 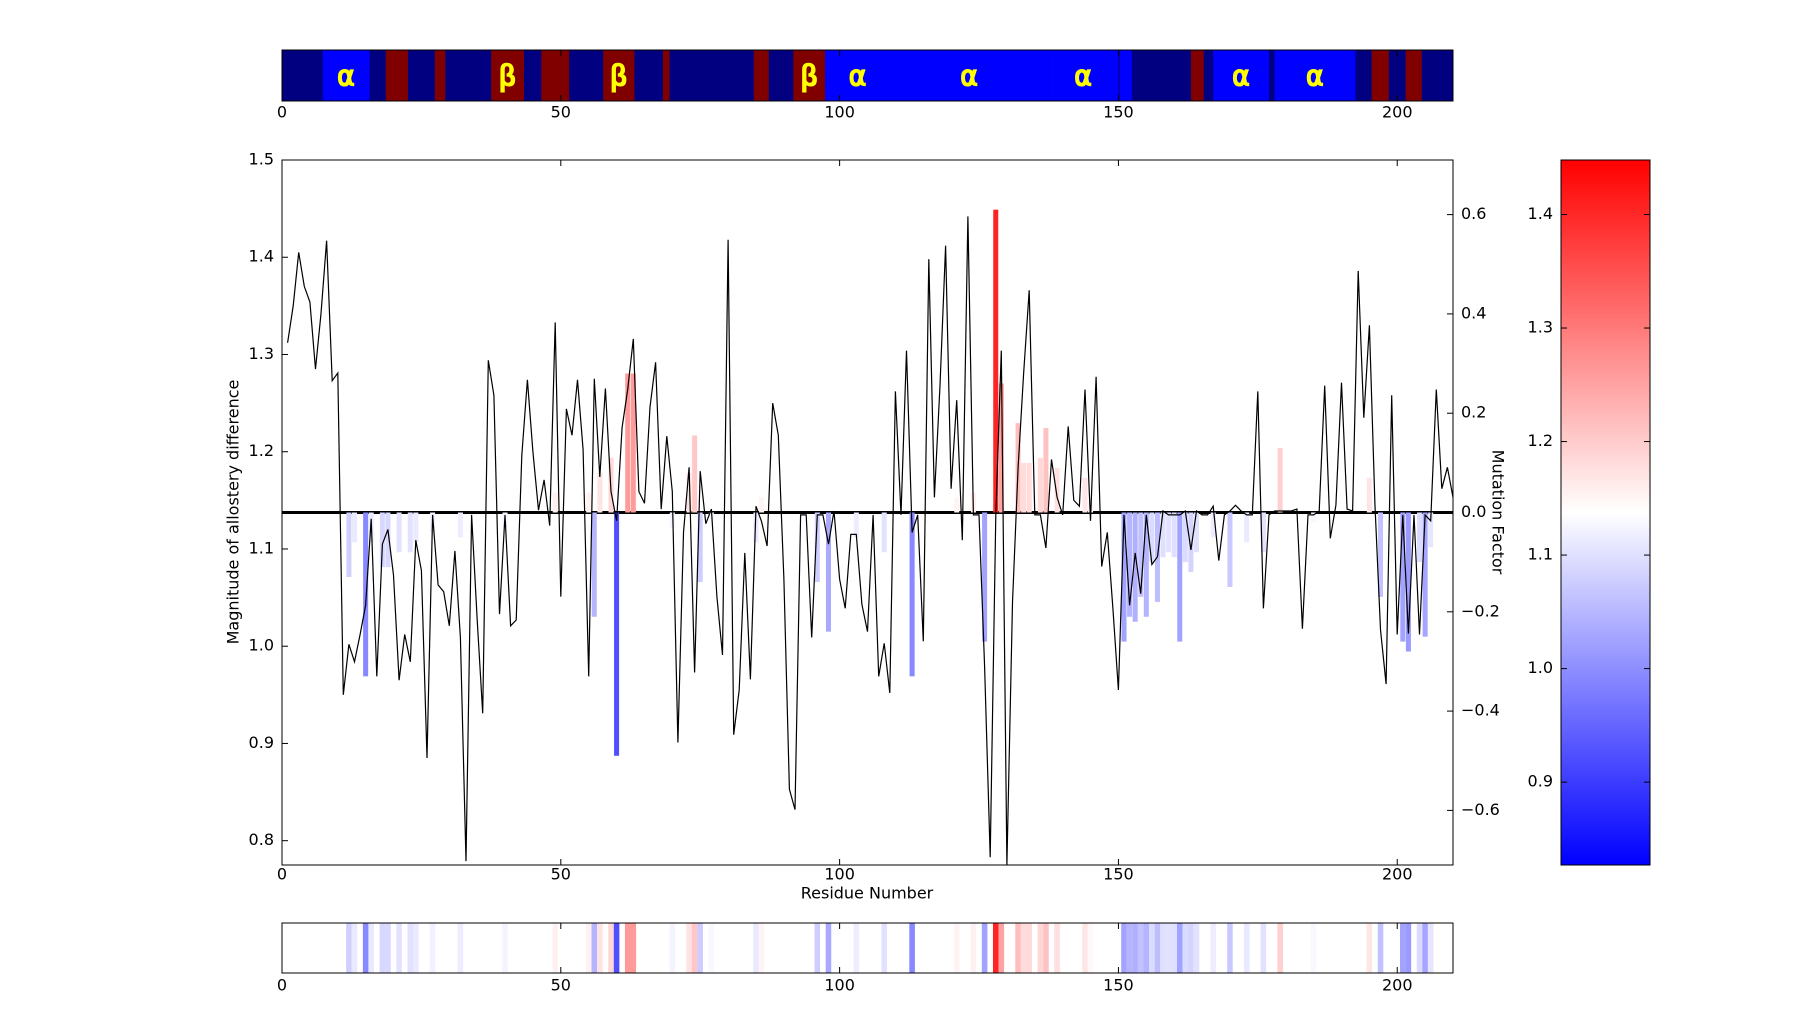 What do you see at coordinates (261, 645) in the screenshot?
I see `y-tick-label: 1.0` at bounding box center [261, 645].